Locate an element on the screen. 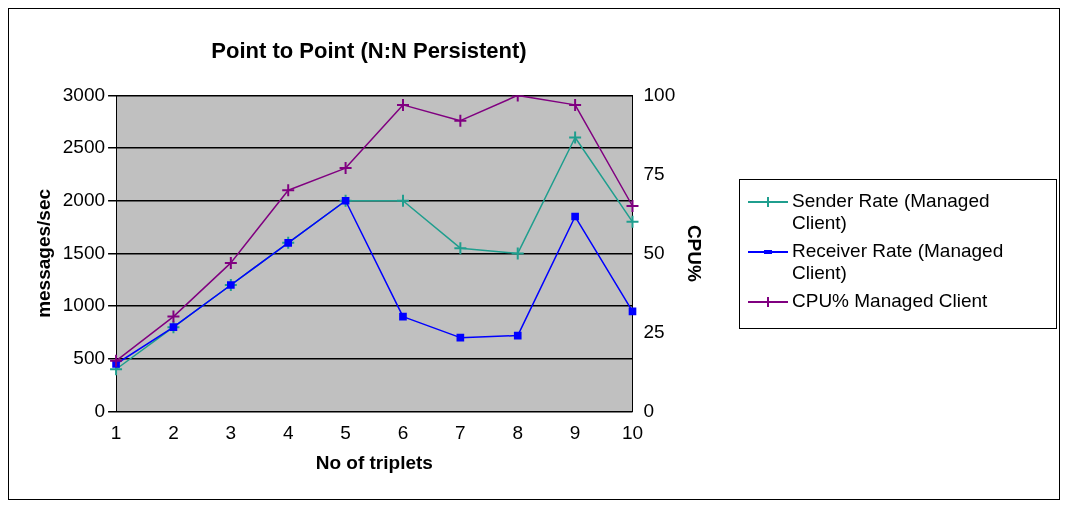 This screenshot has width=1070, height=508. x-tick-label: 9 is located at coordinates (575, 433).